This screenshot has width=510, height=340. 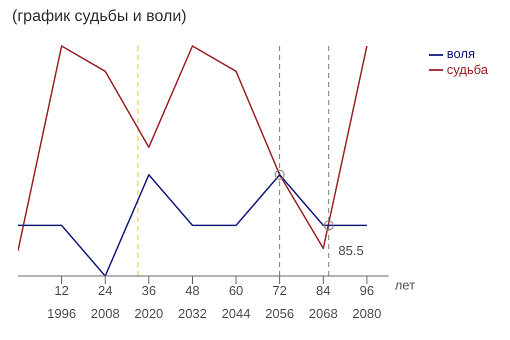 What do you see at coordinates (405, 285) in the screenshot?
I see `x-axis-title: лет` at bounding box center [405, 285].